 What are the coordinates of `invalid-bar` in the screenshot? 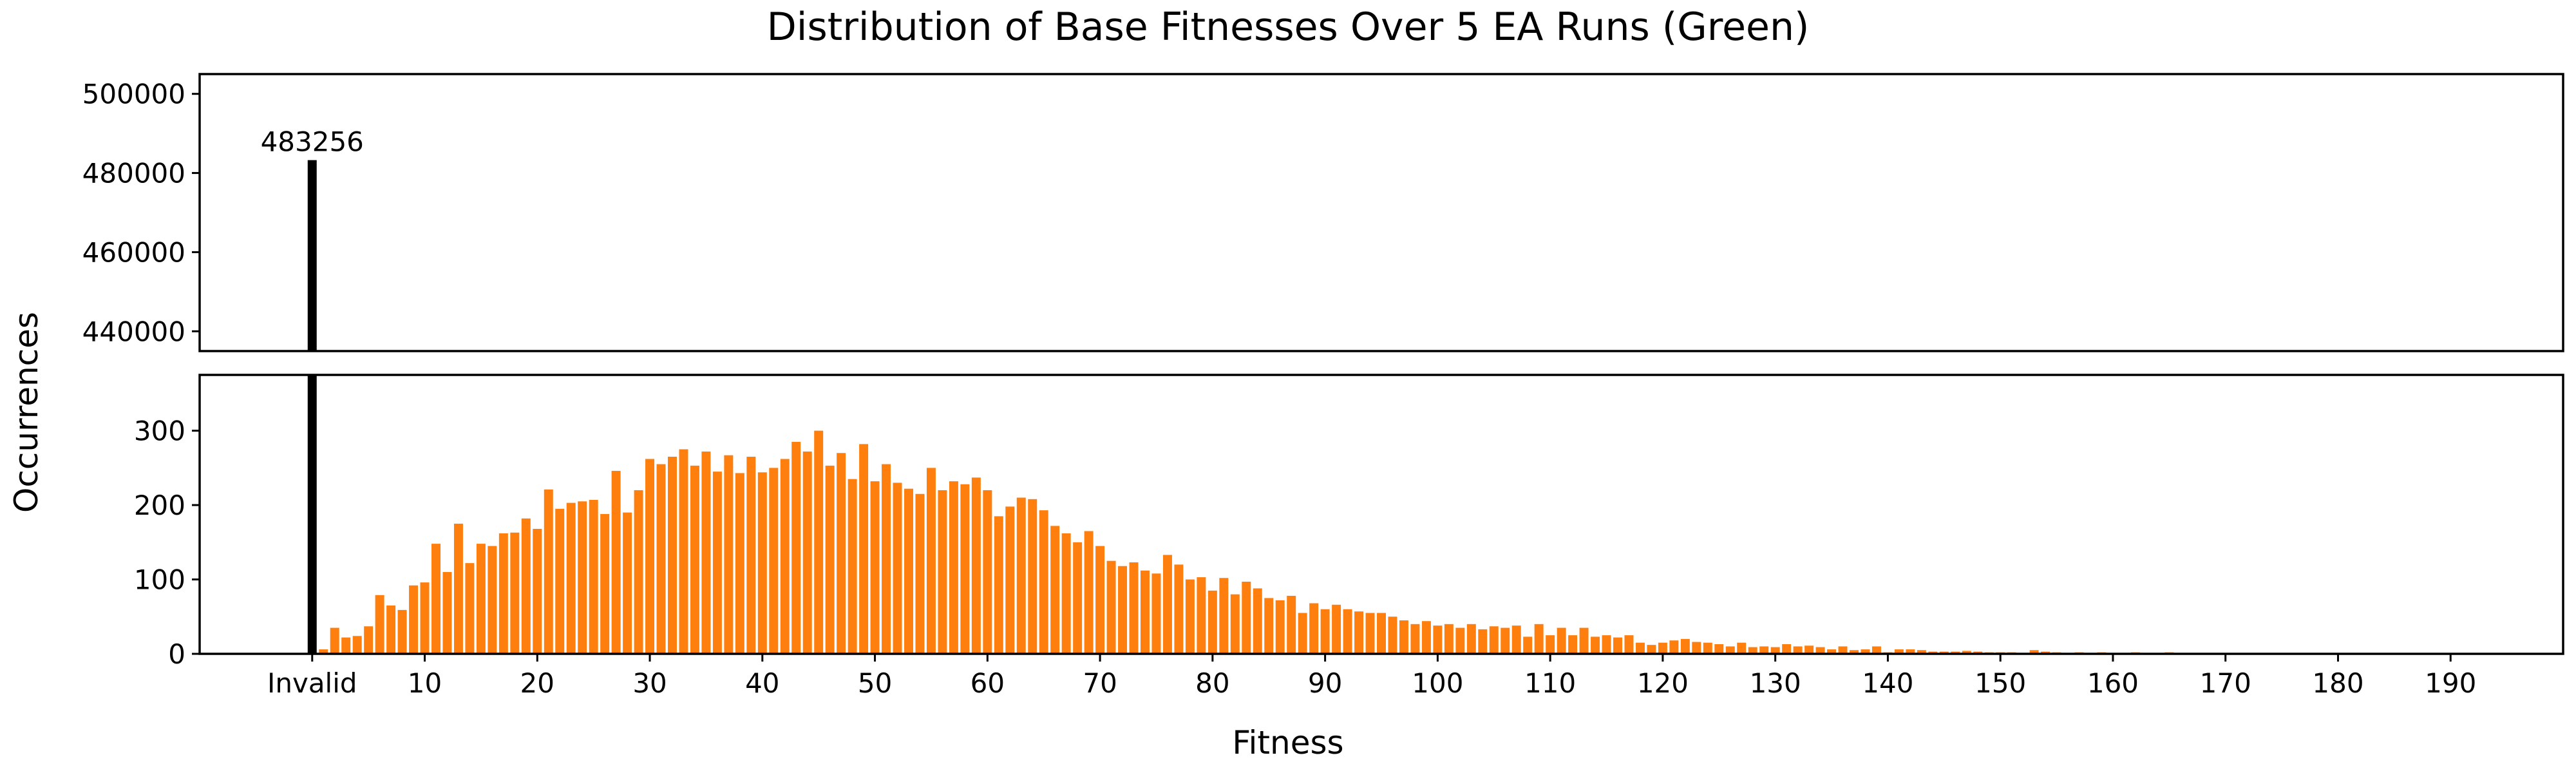 It's located at (312, 514).